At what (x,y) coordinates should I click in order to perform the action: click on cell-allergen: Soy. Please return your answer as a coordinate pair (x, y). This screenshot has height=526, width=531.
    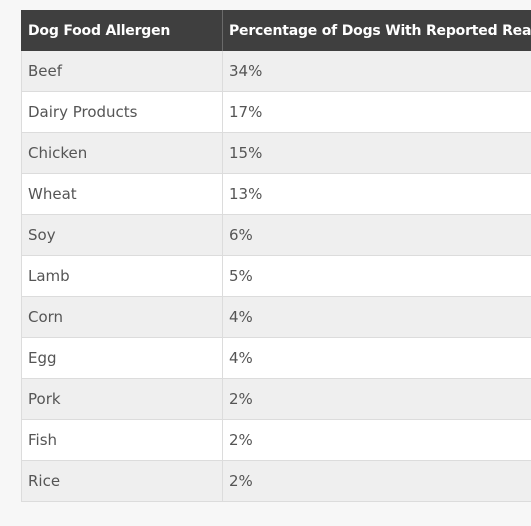
    Looking at the image, I should click on (122, 235).